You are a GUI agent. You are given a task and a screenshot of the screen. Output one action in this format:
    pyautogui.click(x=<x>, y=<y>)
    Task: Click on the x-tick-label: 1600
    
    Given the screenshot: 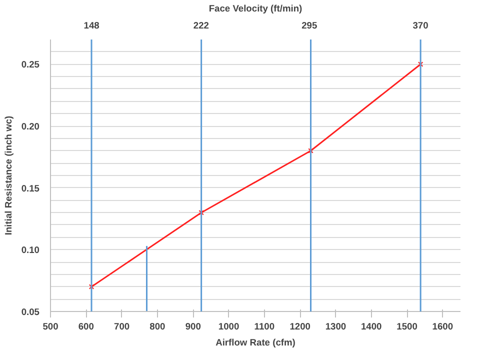 What is the action you would take?
    pyautogui.click(x=443, y=327)
    